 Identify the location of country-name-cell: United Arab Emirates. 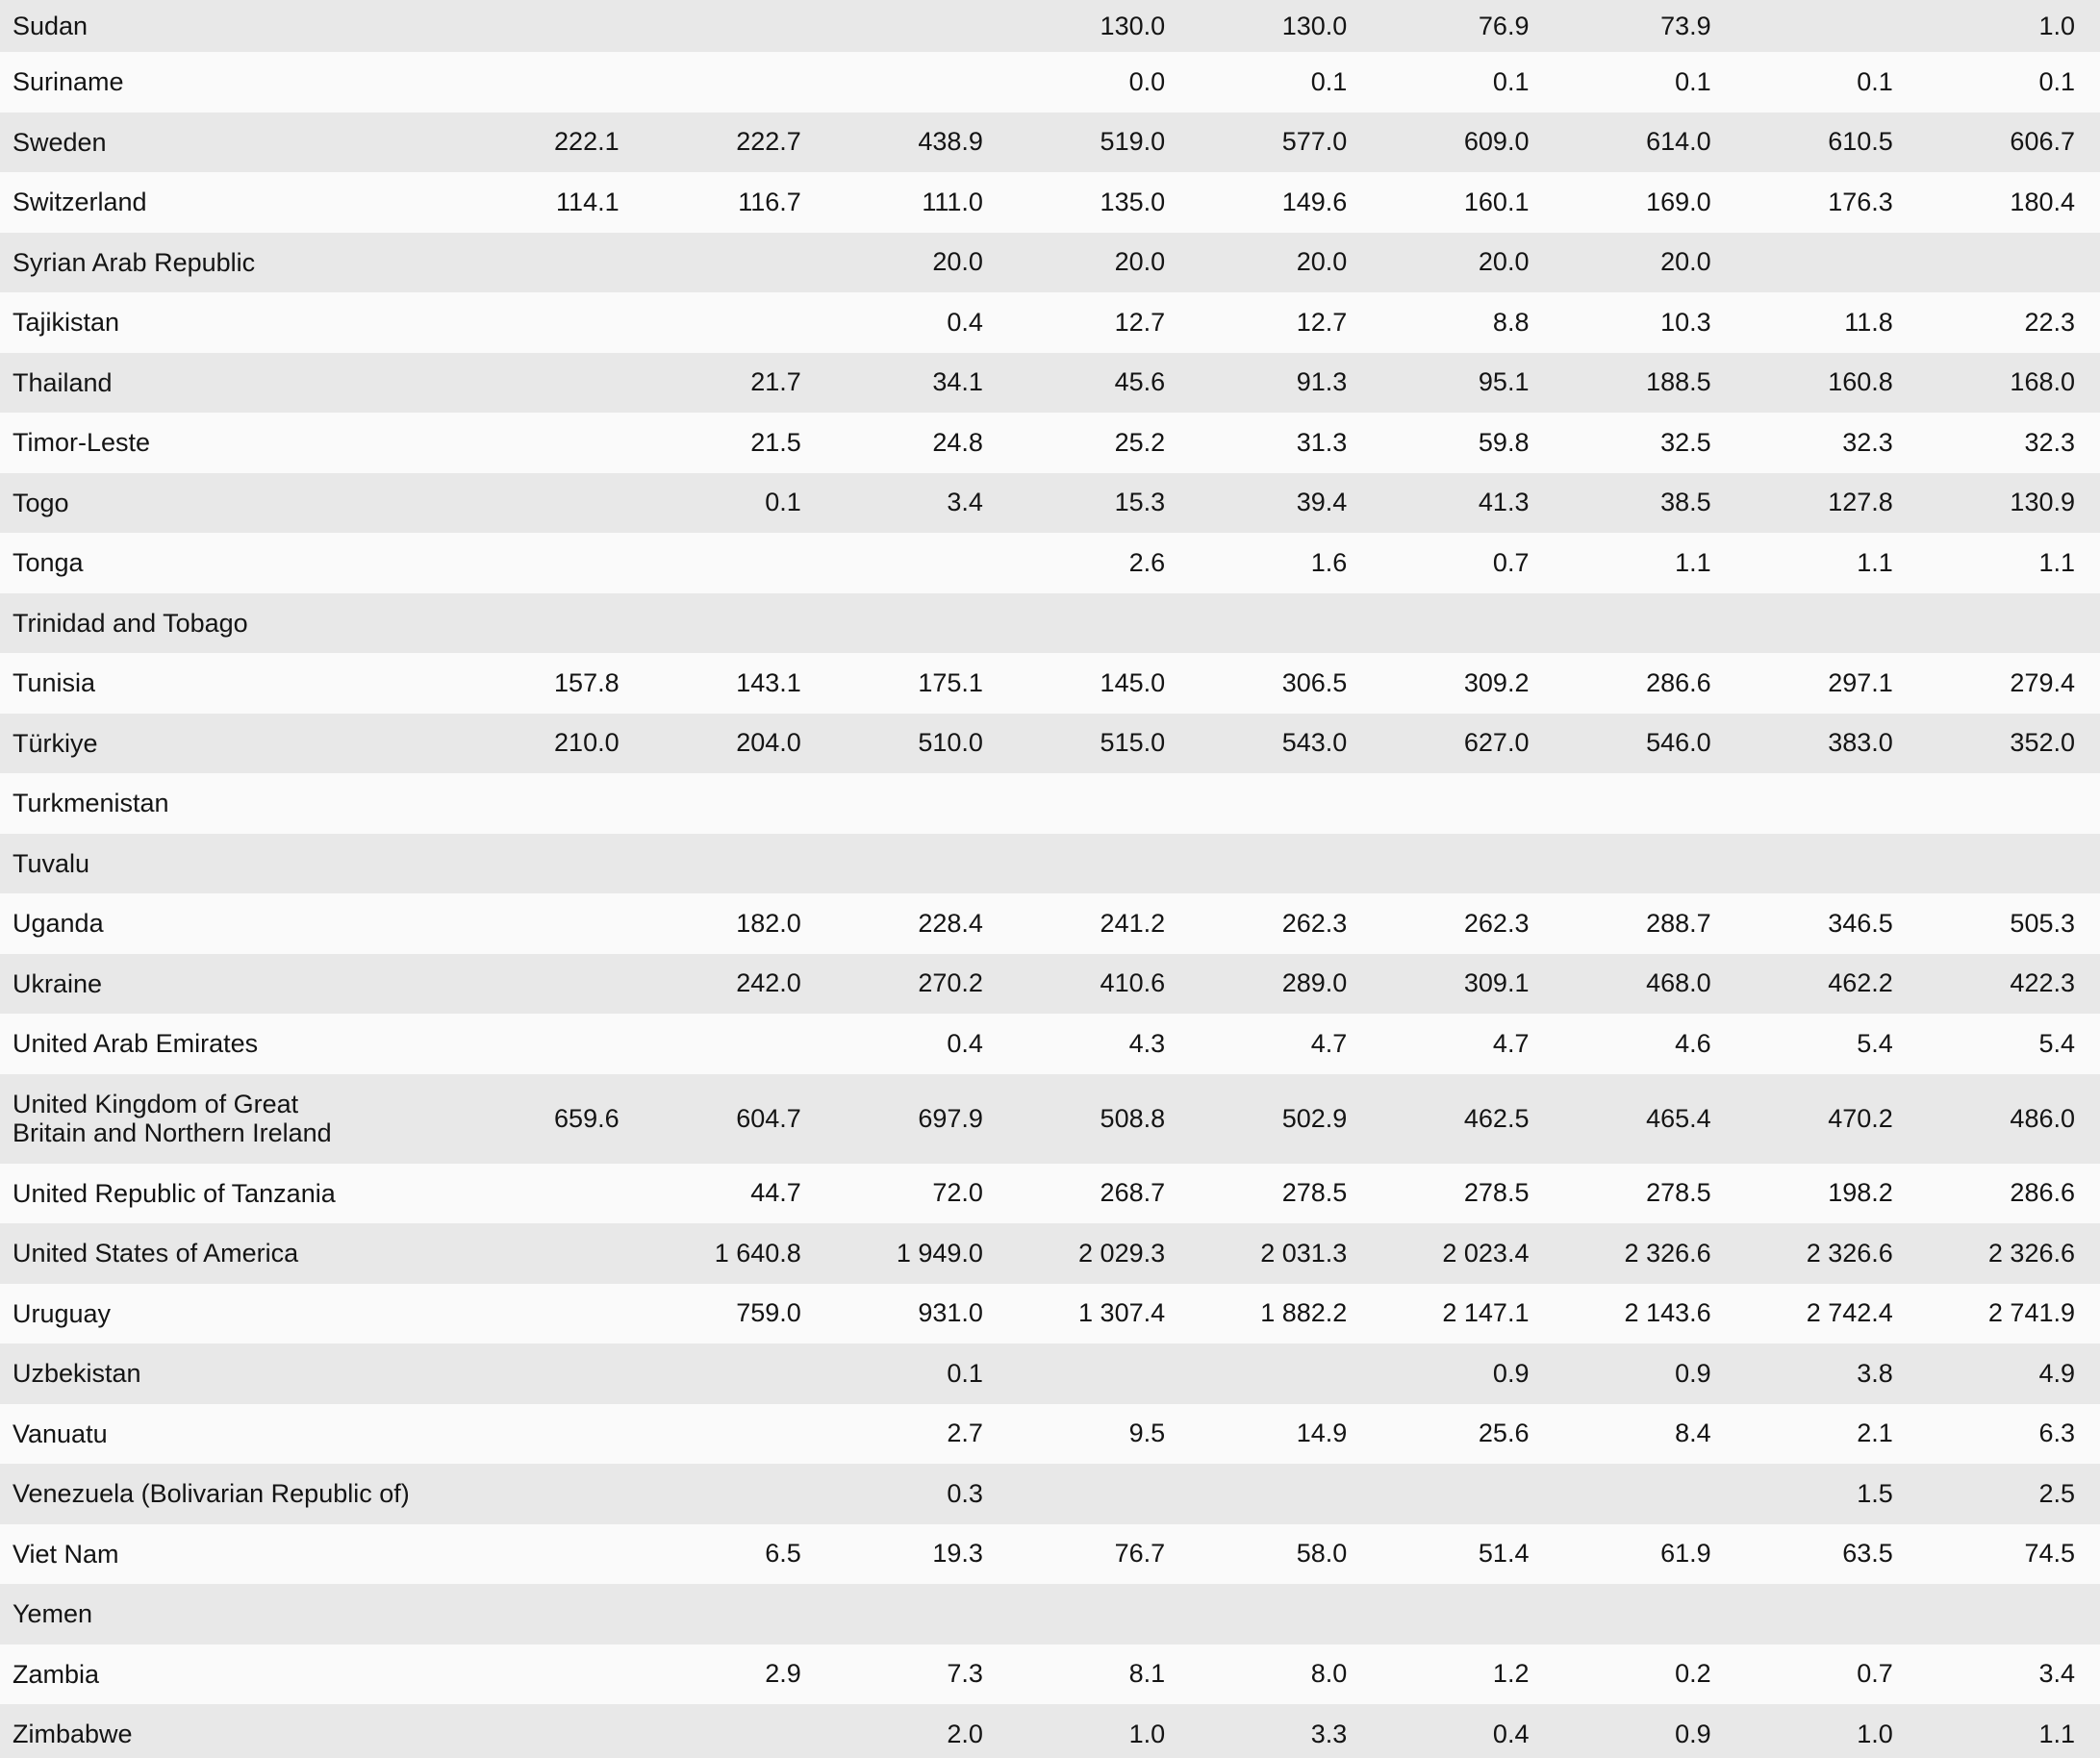
(136, 1044).